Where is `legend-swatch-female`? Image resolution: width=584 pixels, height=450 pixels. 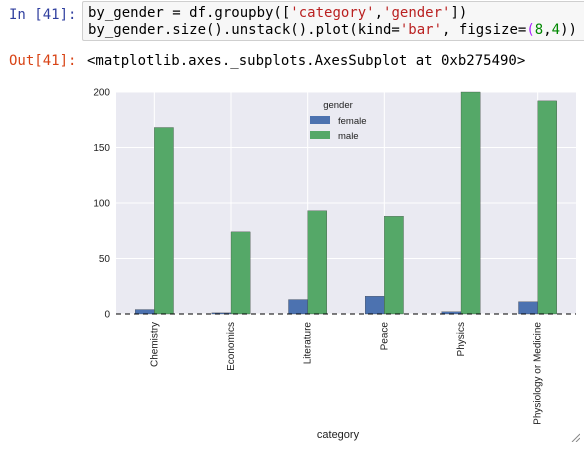 legend-swatch-female is located at coordinates (320, 120).